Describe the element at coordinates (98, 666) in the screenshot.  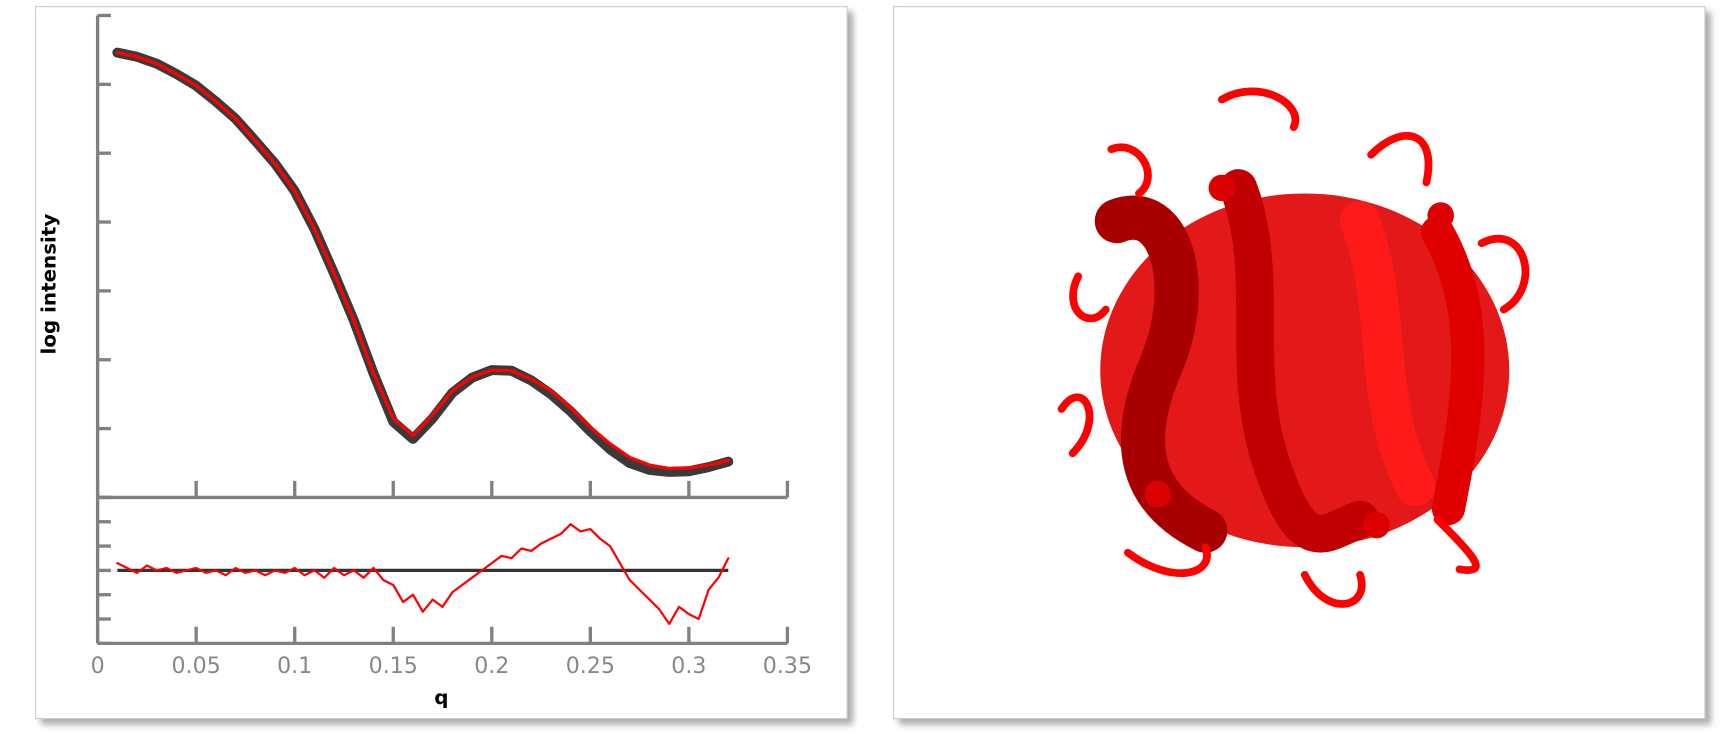
I see `x-tick-label: 0` at that location.